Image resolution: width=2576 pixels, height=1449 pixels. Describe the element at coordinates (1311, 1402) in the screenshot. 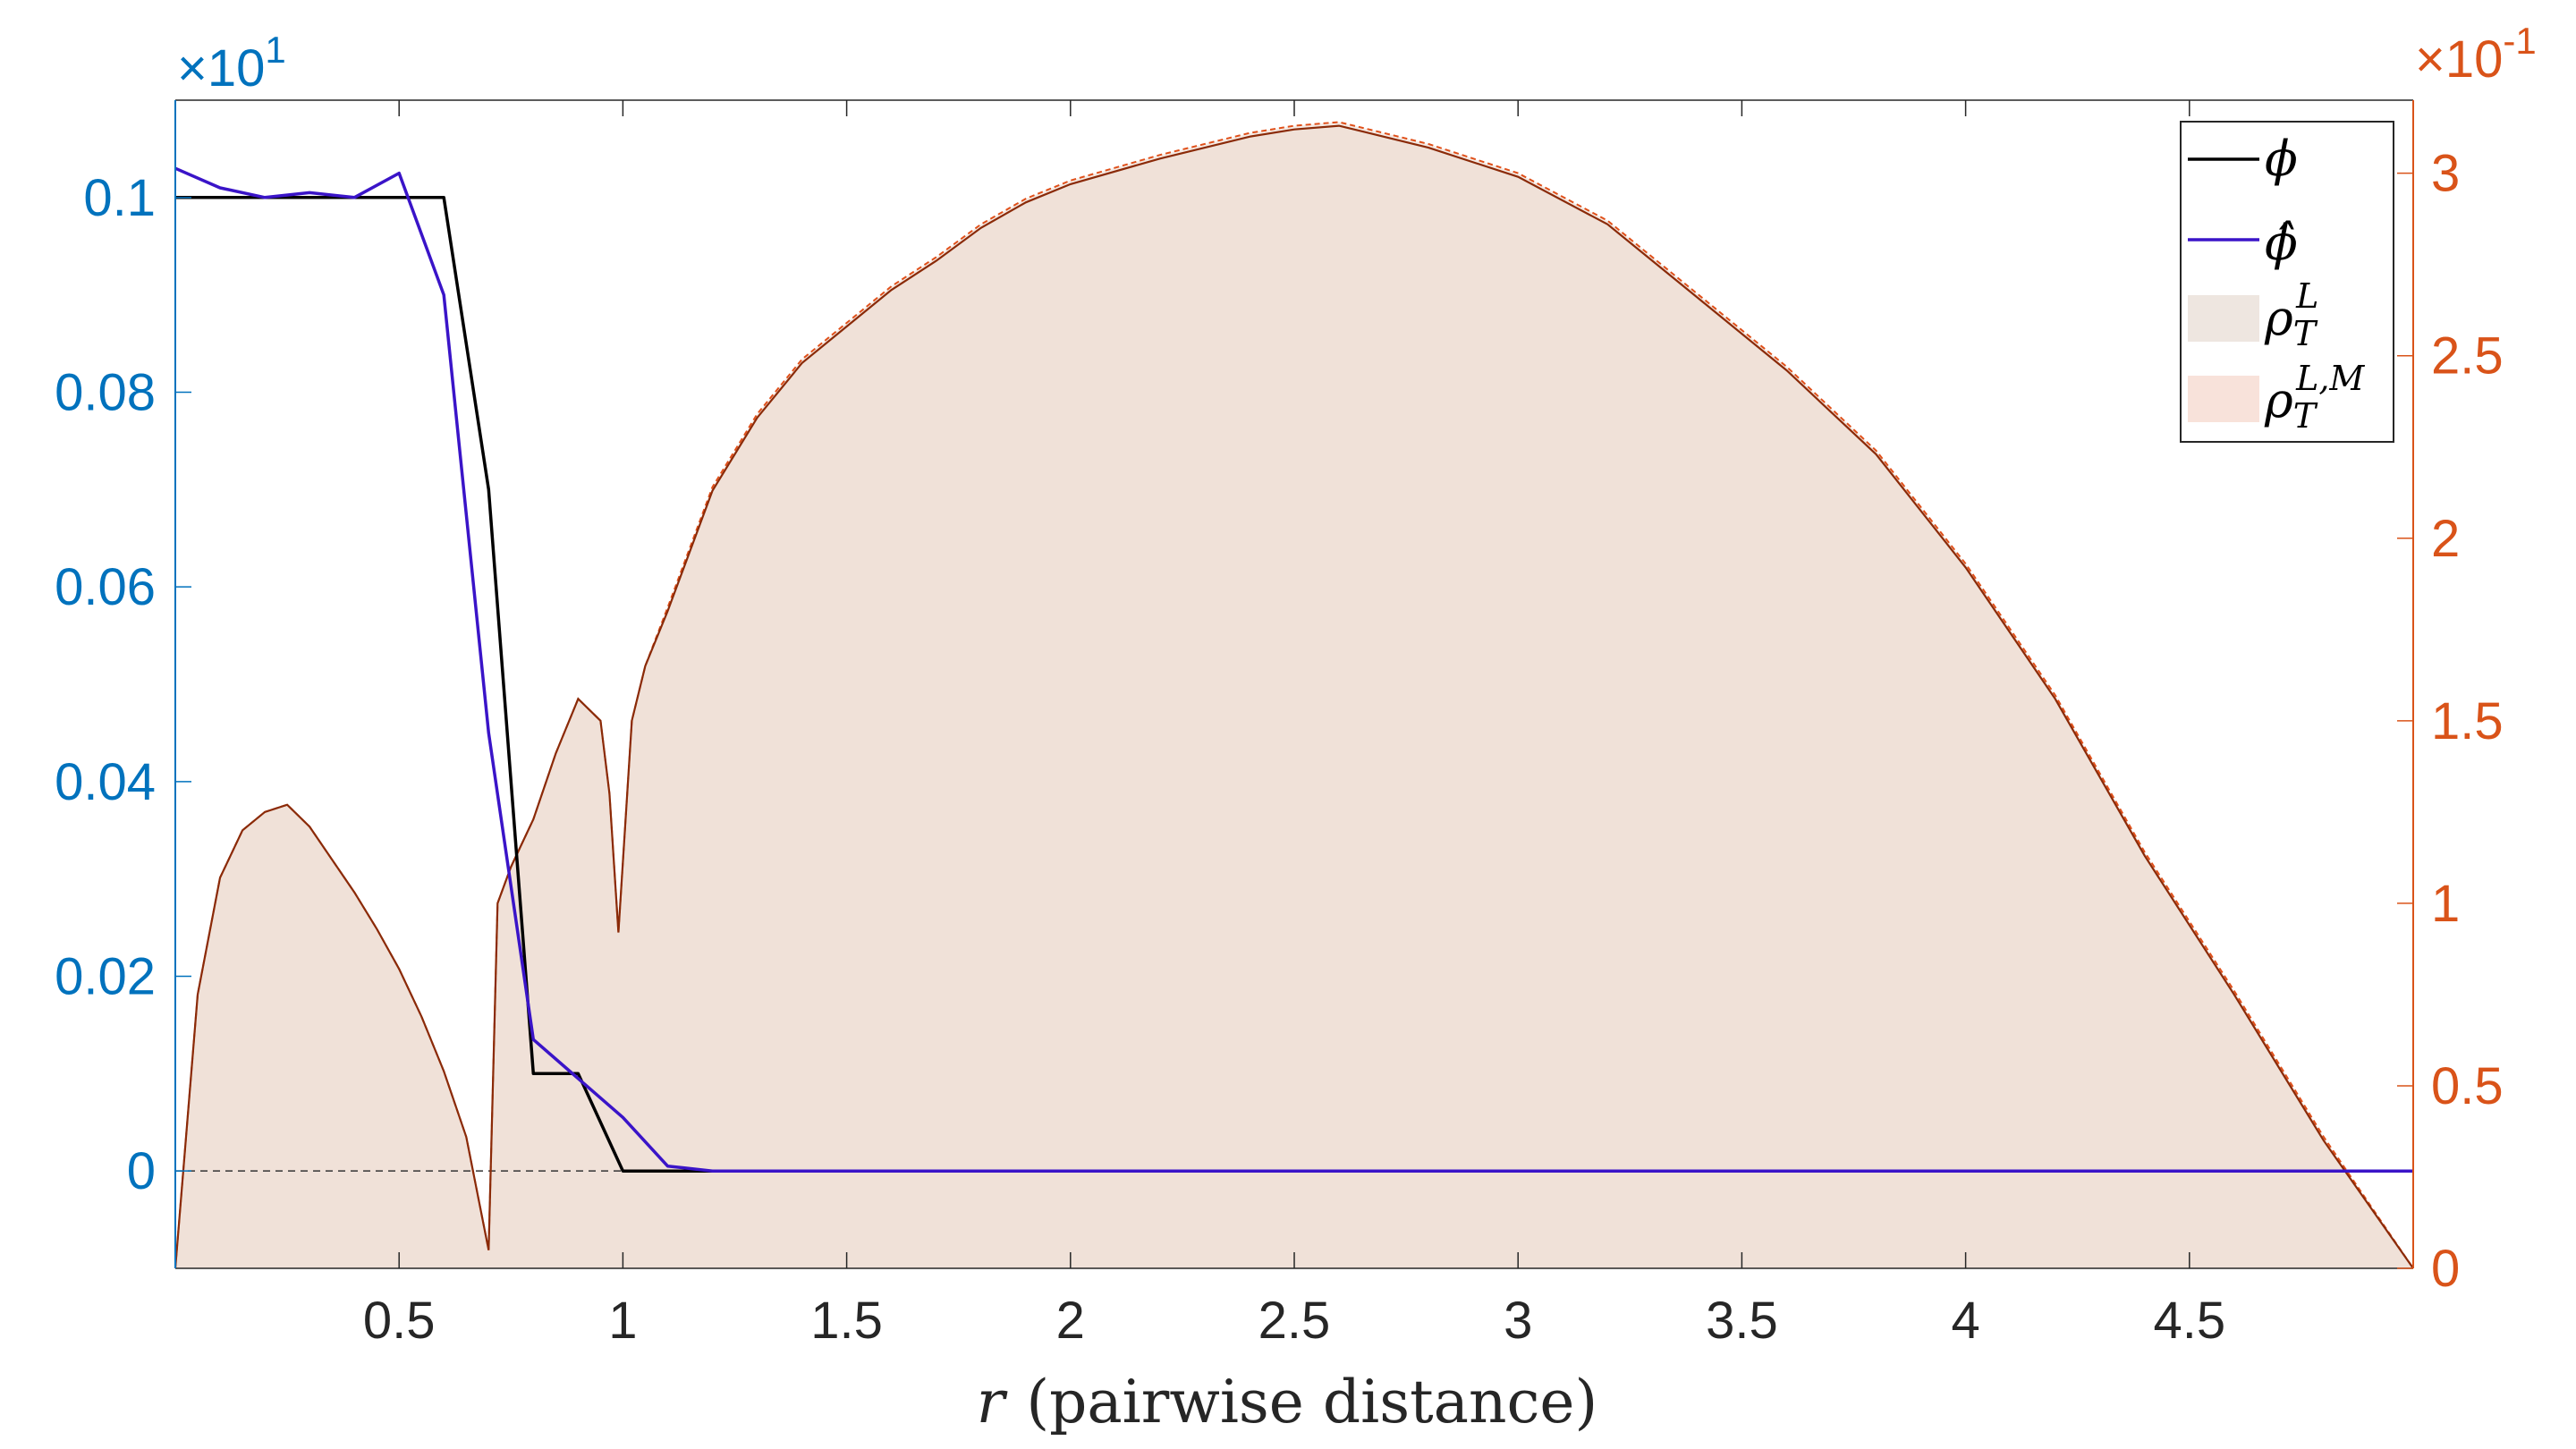

I see `x-axis-label-text: (pairwise distance)` at that location.